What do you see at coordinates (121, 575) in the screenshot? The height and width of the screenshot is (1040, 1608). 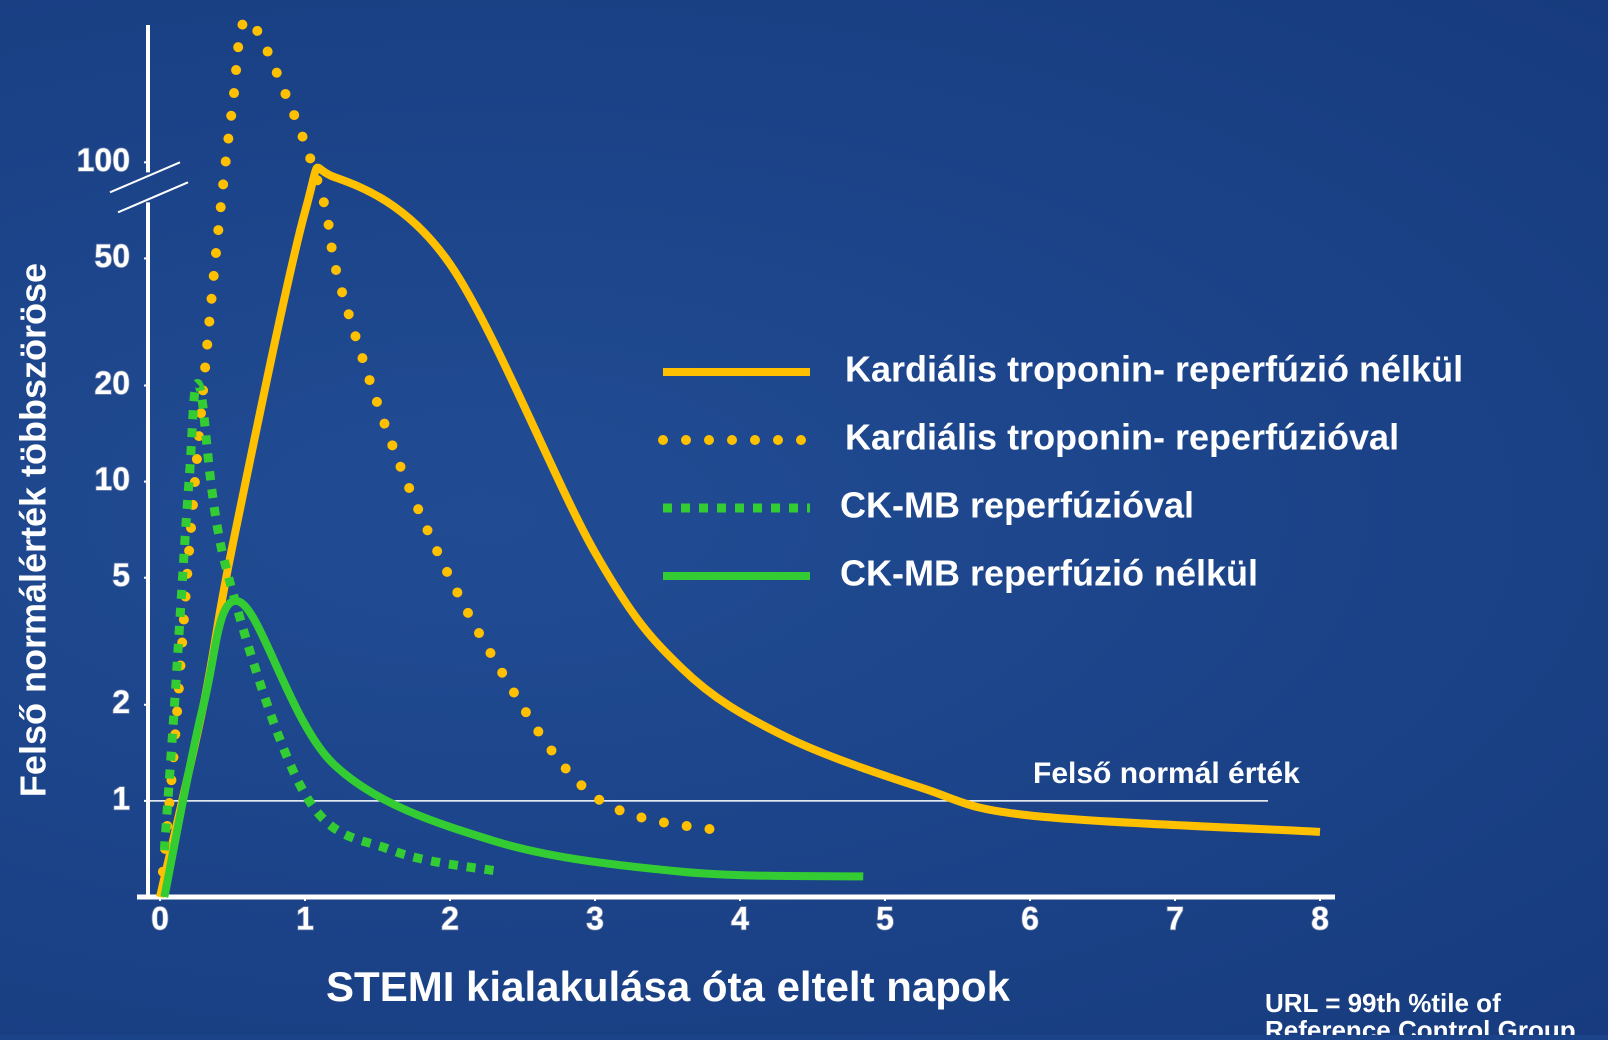 I see `y-tick-label: 5` at bounding box center [121, 575].